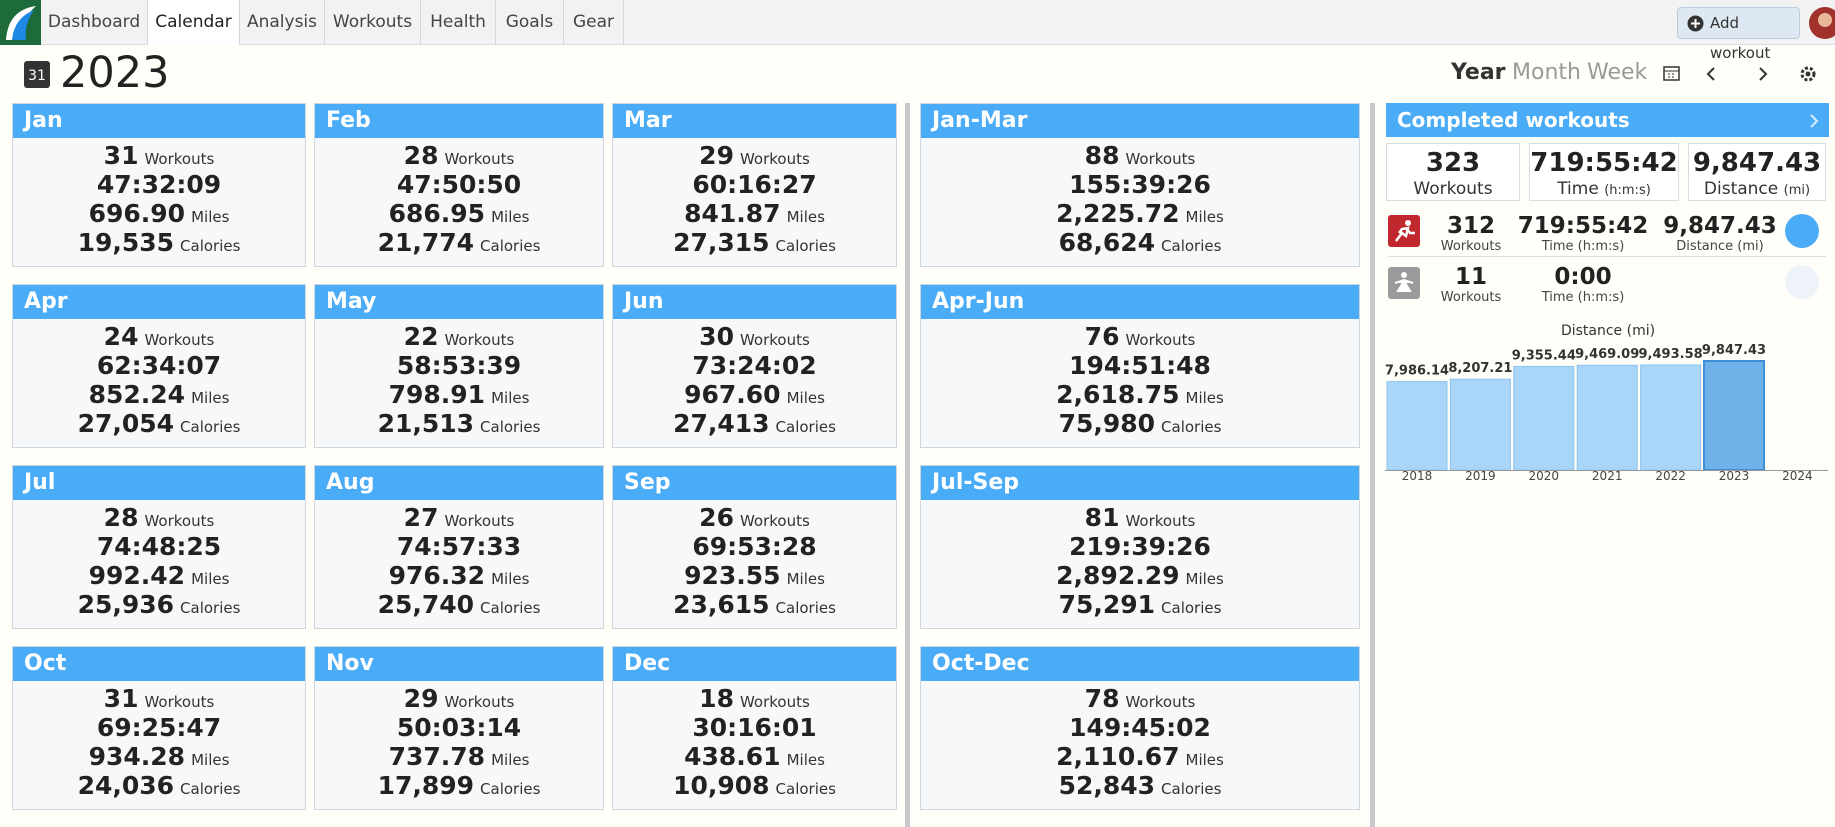 This screenshot has width=1835, height=827. Describe the element at coordinates (37, 74) in the screenshot. I see `calendar-icon: 31` at that location.